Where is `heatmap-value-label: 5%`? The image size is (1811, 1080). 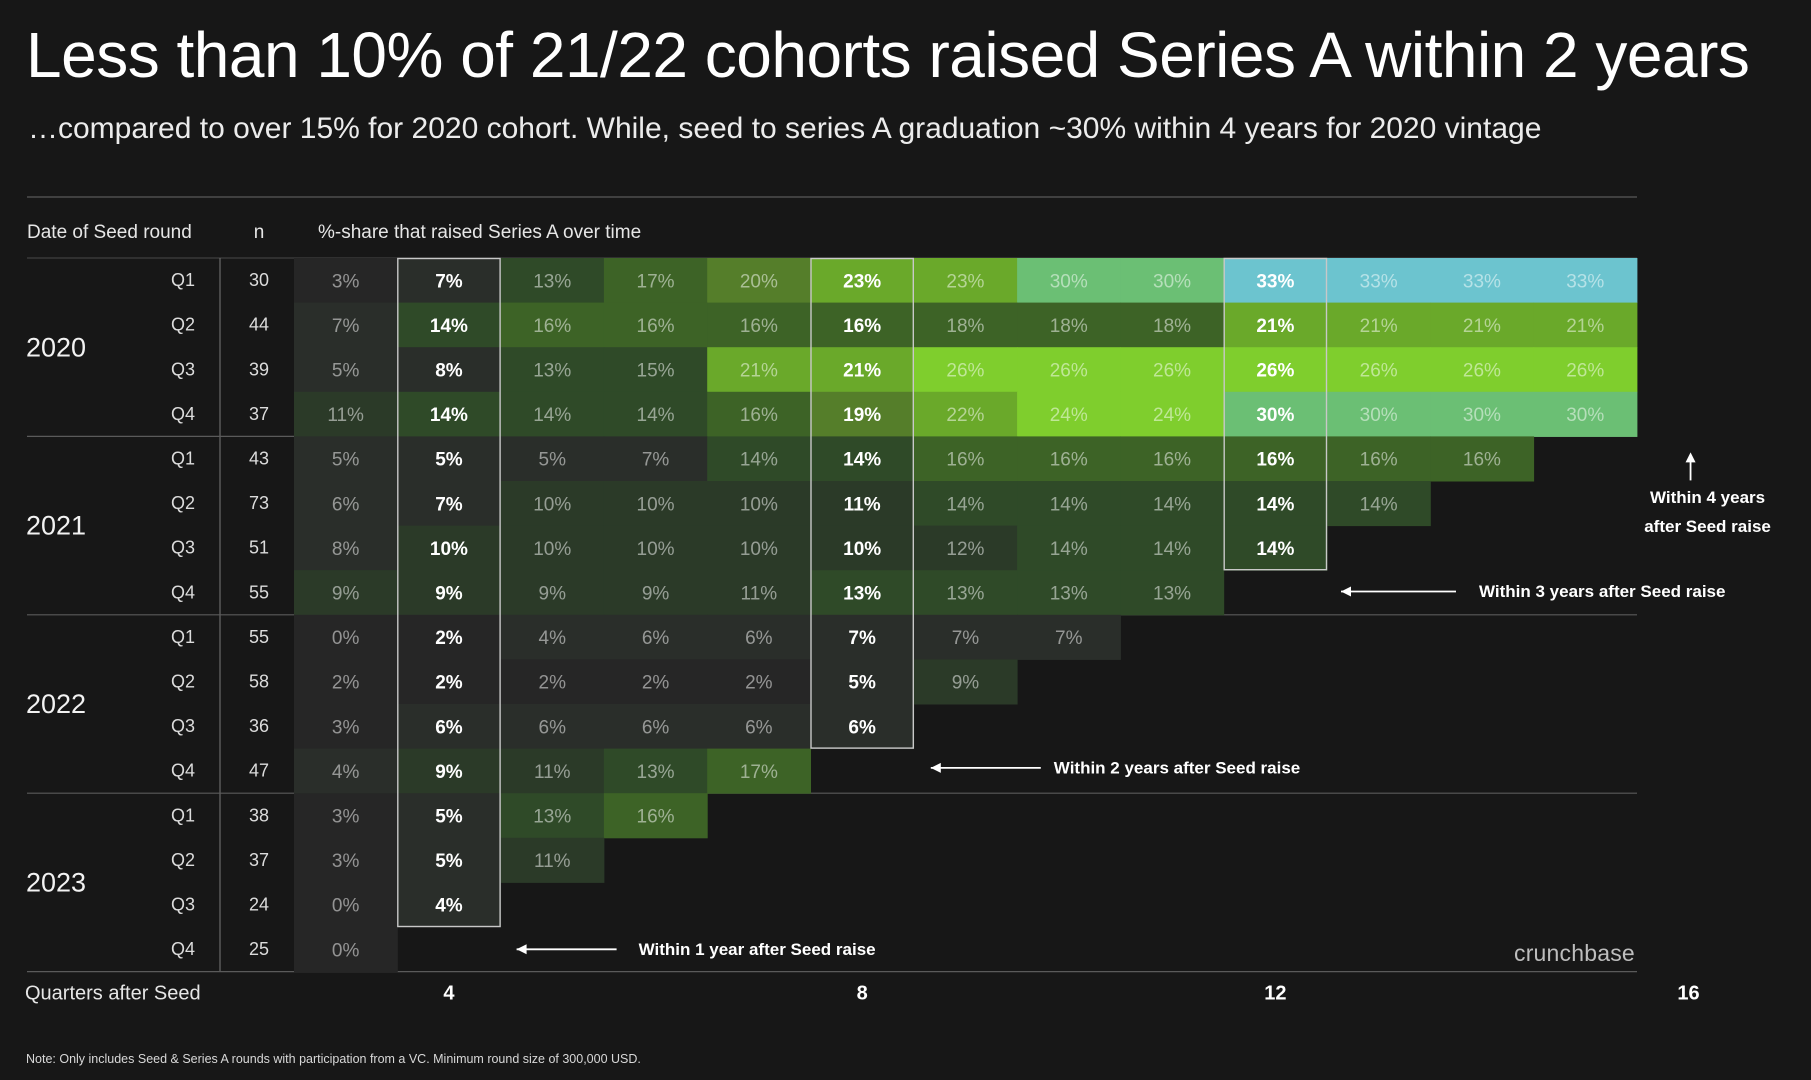
heatmap-value-label: 5% is located at coordinates (346, 460).